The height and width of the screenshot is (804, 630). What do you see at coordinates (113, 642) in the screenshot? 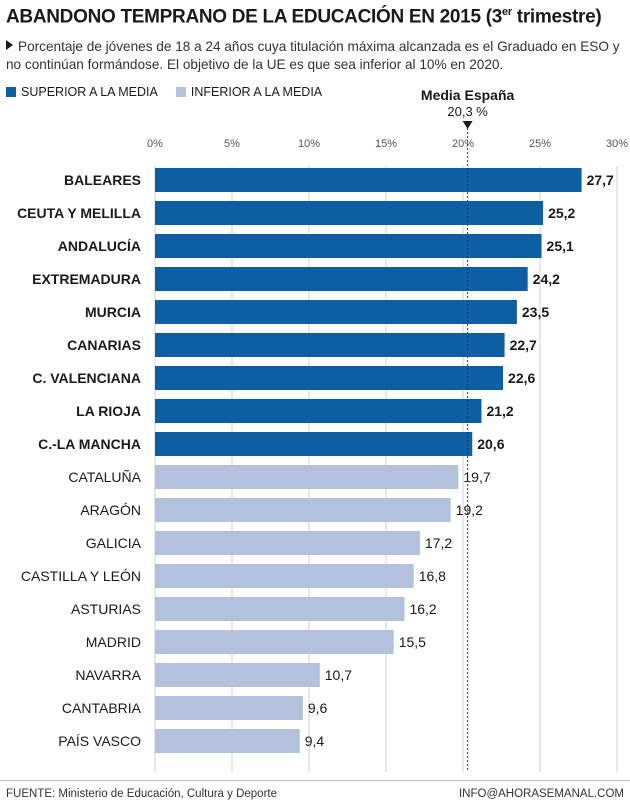
I see `category-label: MADRID` at bounding box center [113, 642].